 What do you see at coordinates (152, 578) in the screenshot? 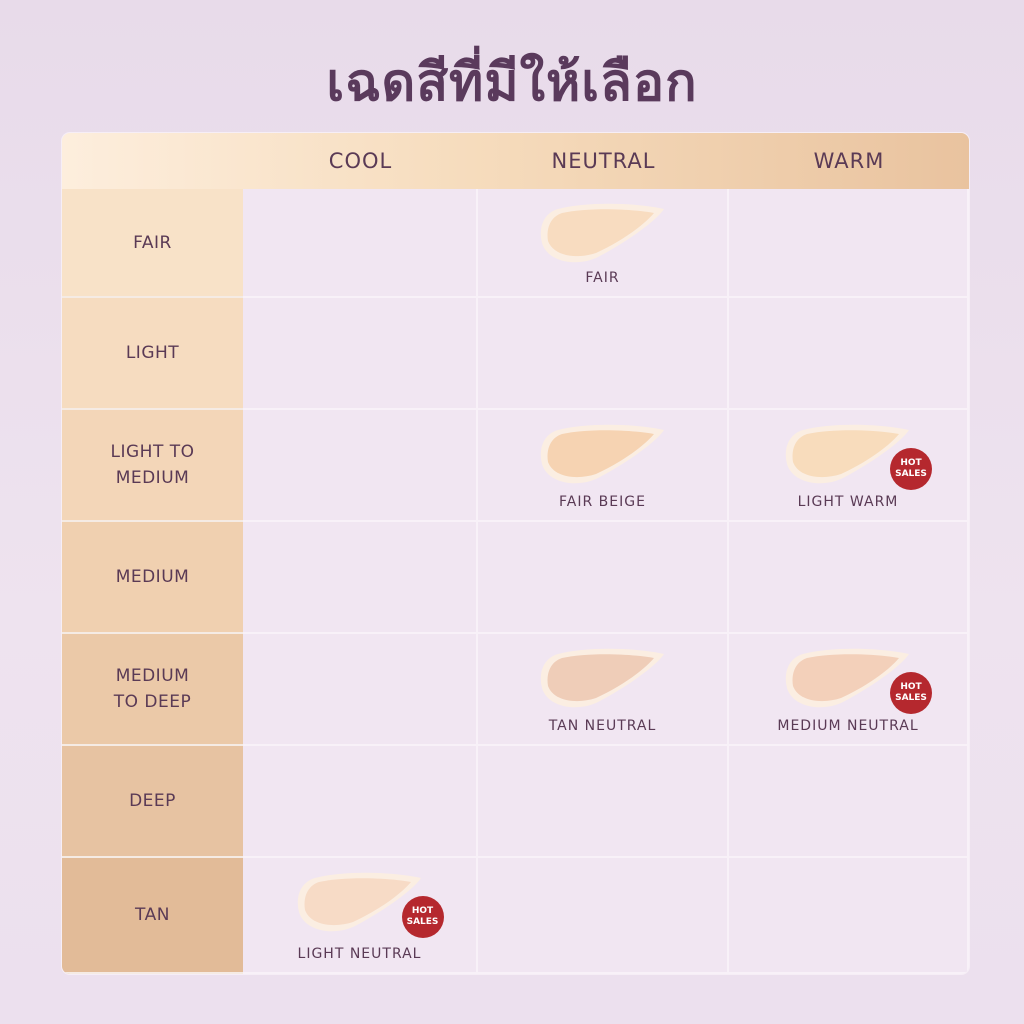
I see `row-header: MEDIUM` at bounding box center [152, 578].